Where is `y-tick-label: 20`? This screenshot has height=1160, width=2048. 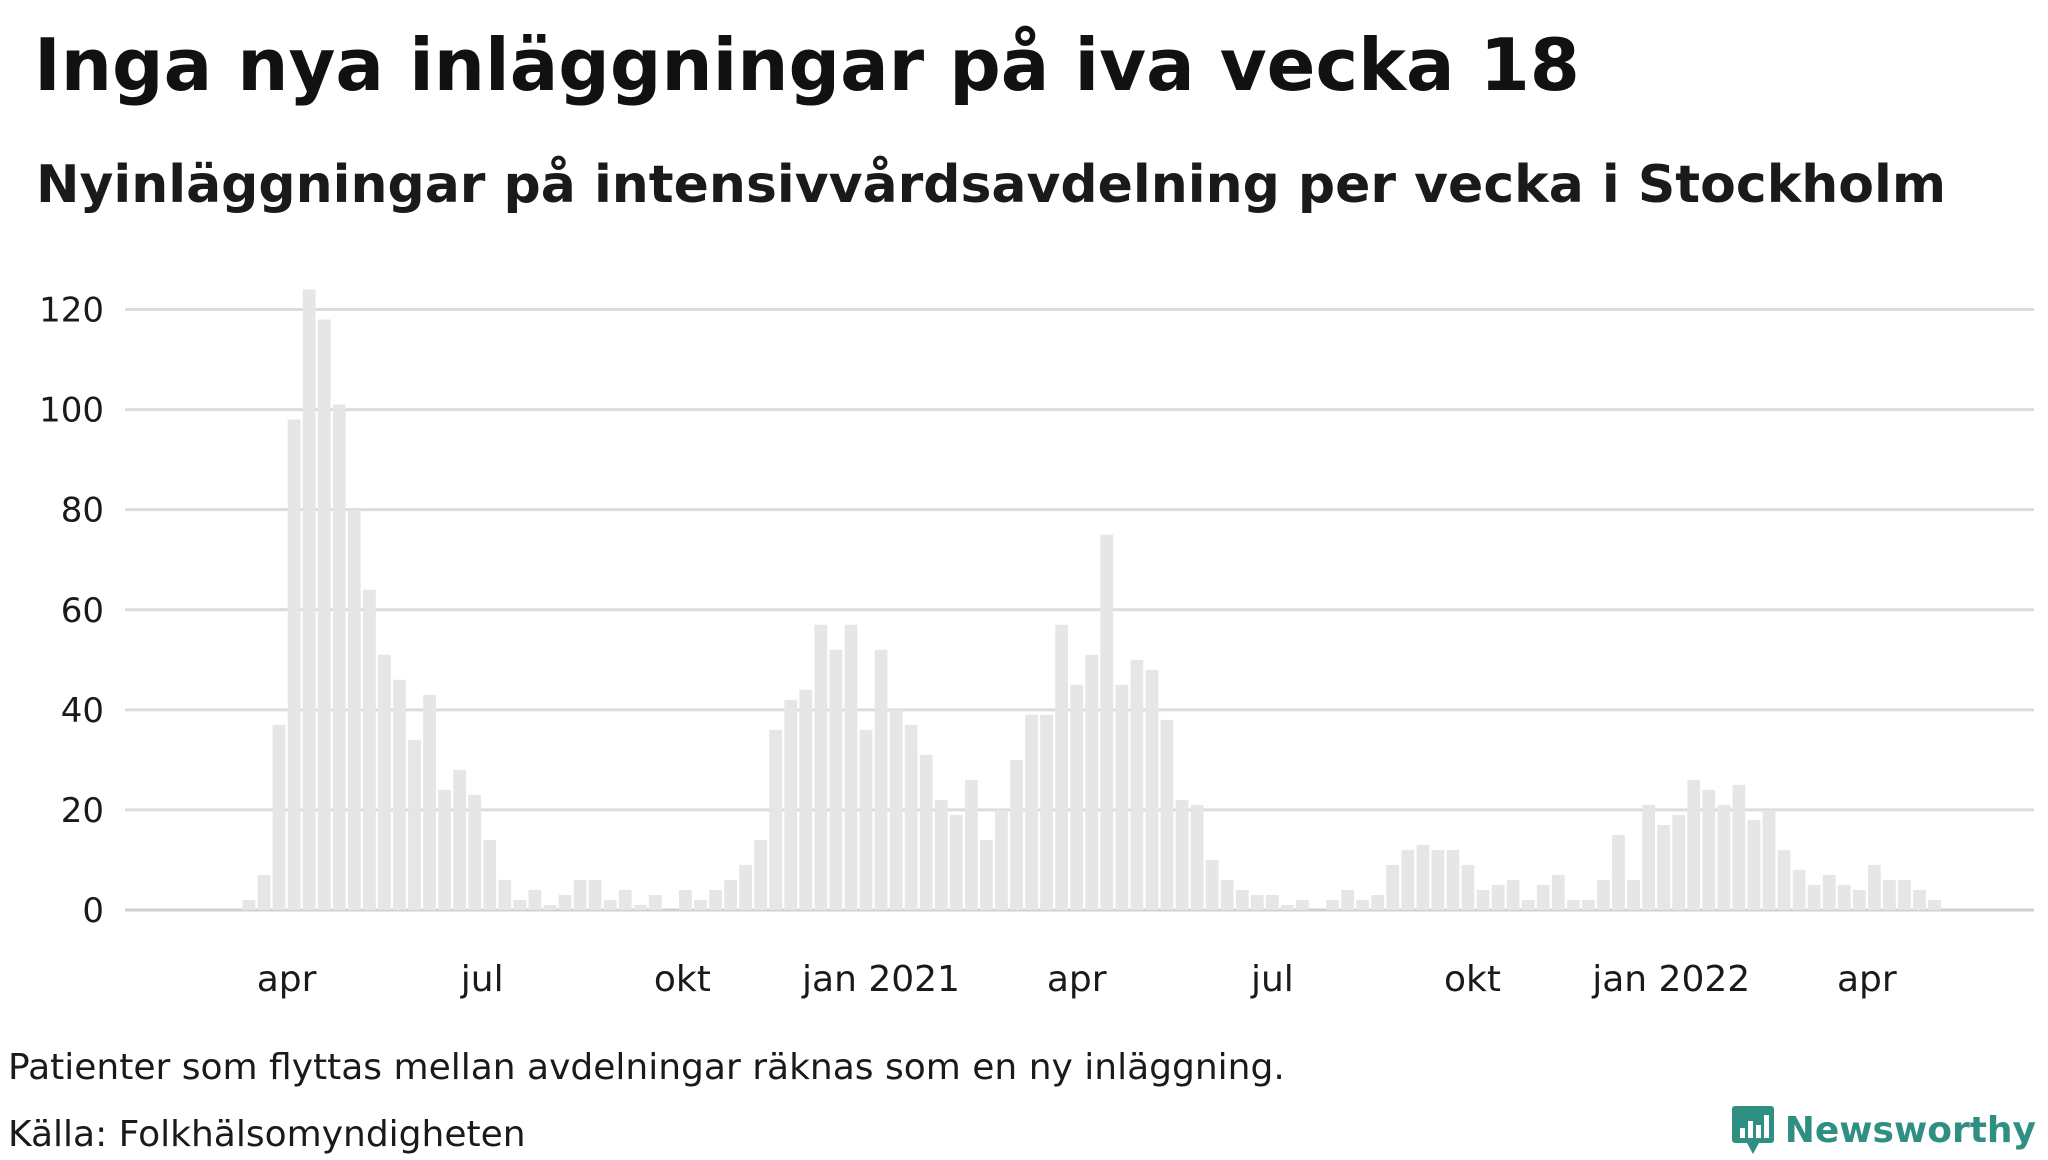 y-tick-label: 20 is located at coordinates (82, 811).